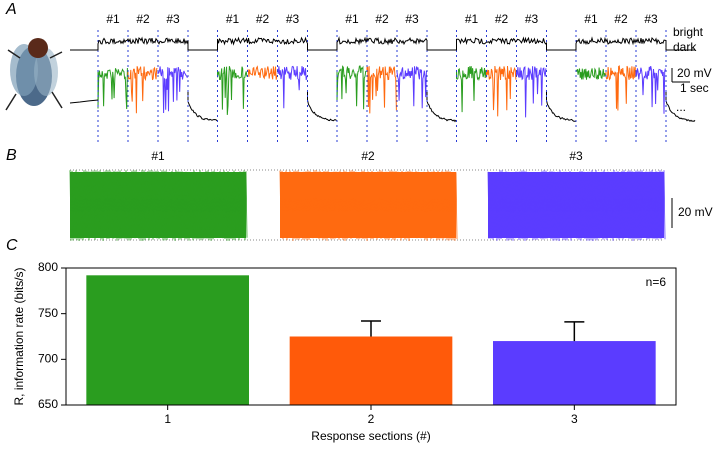 The image size is (718, 451). I want to click on panel-label: A, so click(11, 9).